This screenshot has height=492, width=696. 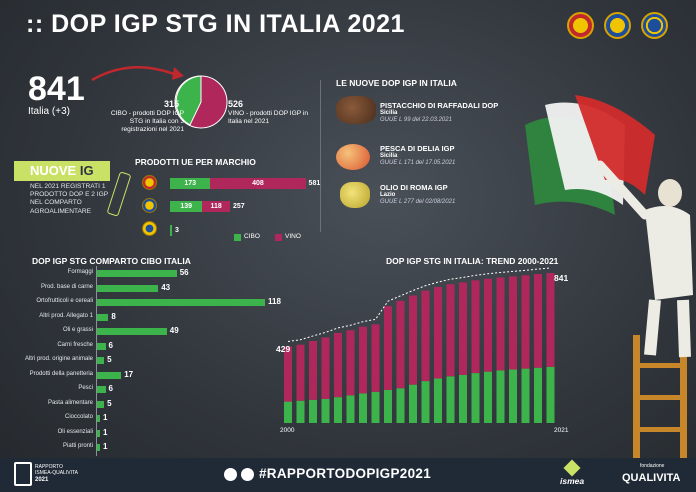 What do you see at coordinates (166, 287) in the screenshot?
I see `cibo-value-label: 43` at bounding box center [166, 287].